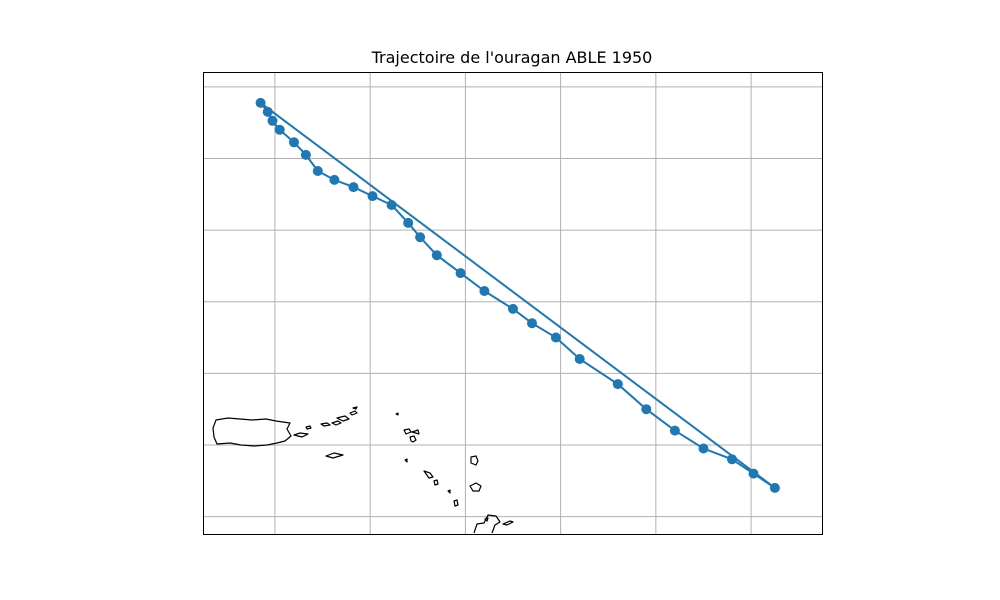 The image size is (1000, 600). I want to click on coastline-puerto-rico, so click(252, 432).